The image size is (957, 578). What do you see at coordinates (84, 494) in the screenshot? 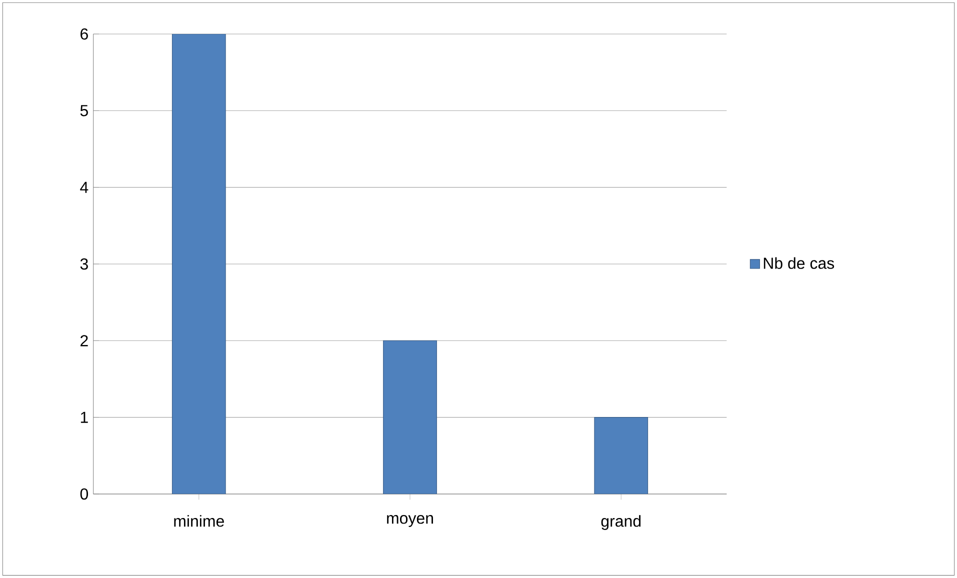
I see `y-tick-label: 0` at bounding box center [84, 494].